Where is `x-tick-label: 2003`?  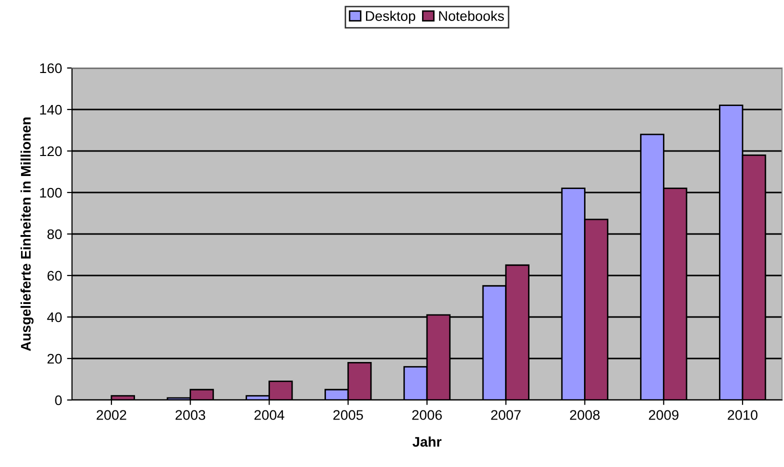 x-tick-label: 2003 is located at coordinates (191, 415).